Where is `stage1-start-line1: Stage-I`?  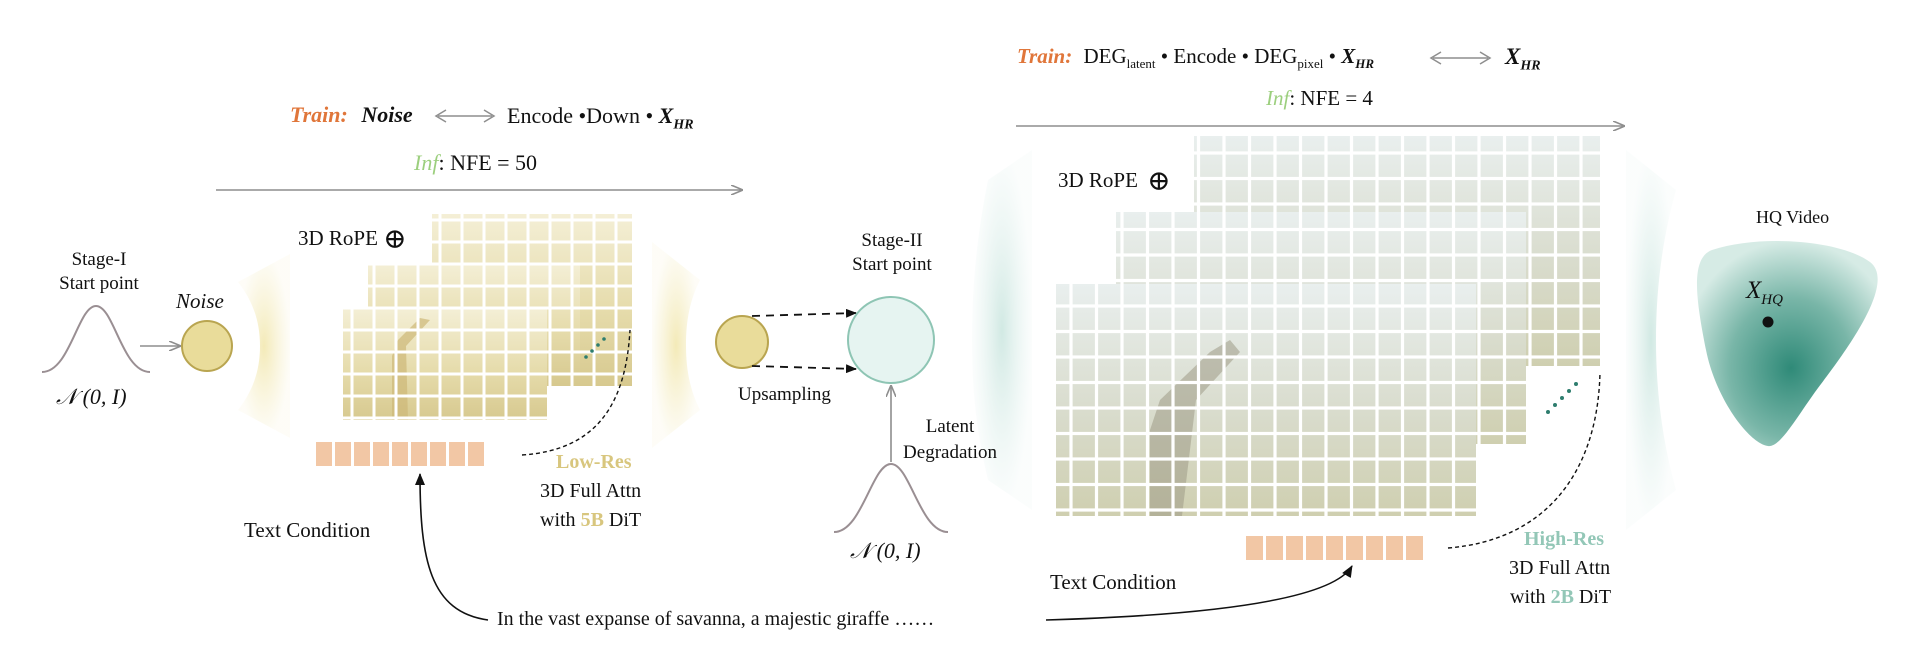 stage1-start-line1: Stage-I is located at coordinates (99, 259).